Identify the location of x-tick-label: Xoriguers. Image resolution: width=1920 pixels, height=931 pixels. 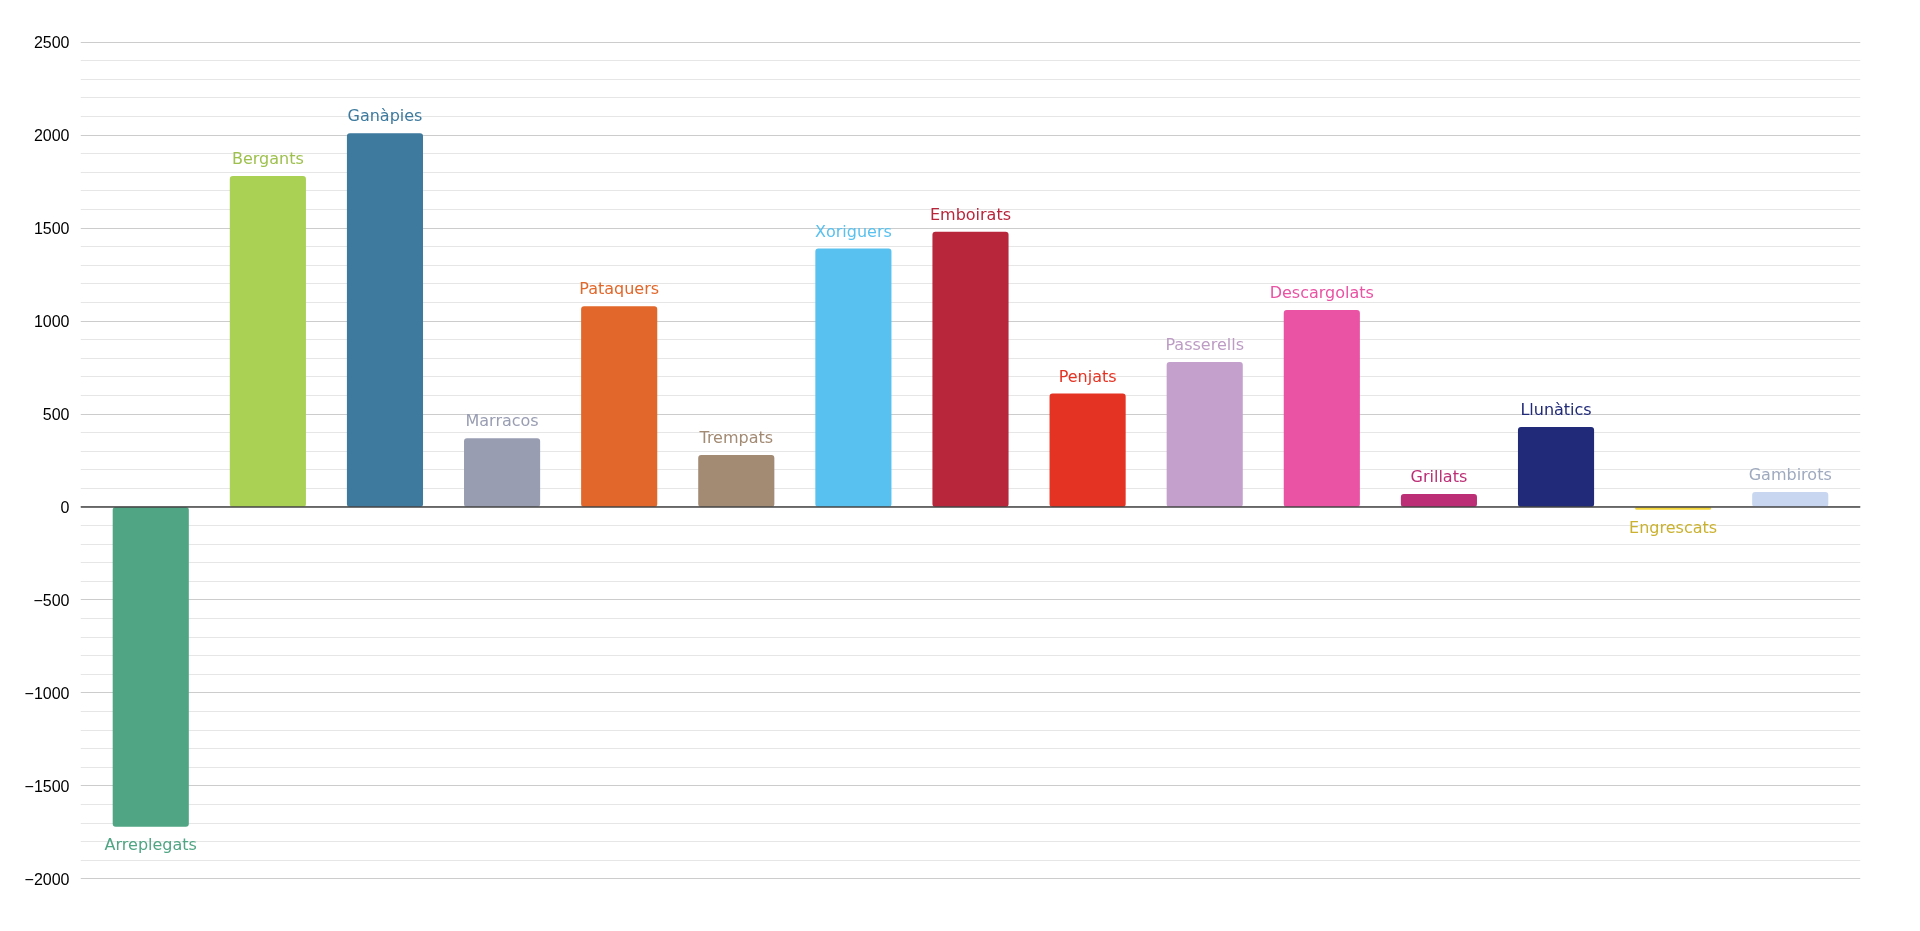
(853, 231).